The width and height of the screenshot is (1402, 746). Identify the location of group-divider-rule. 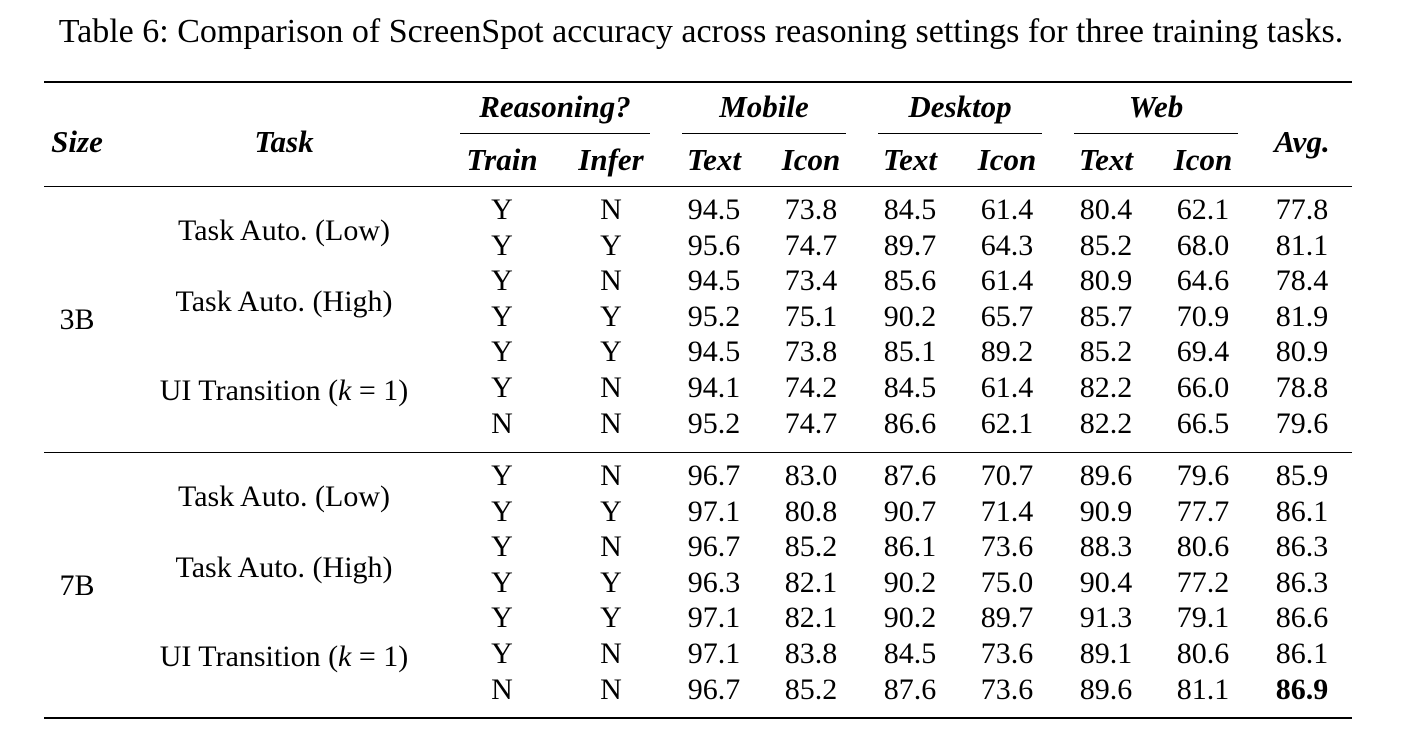
(698, 452).